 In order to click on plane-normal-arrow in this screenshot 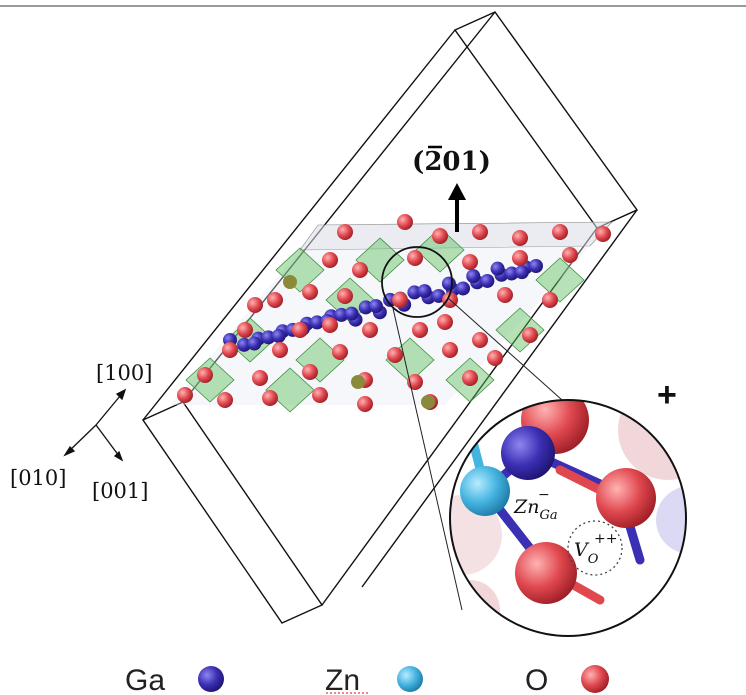, I will do `click(457, 207)`.